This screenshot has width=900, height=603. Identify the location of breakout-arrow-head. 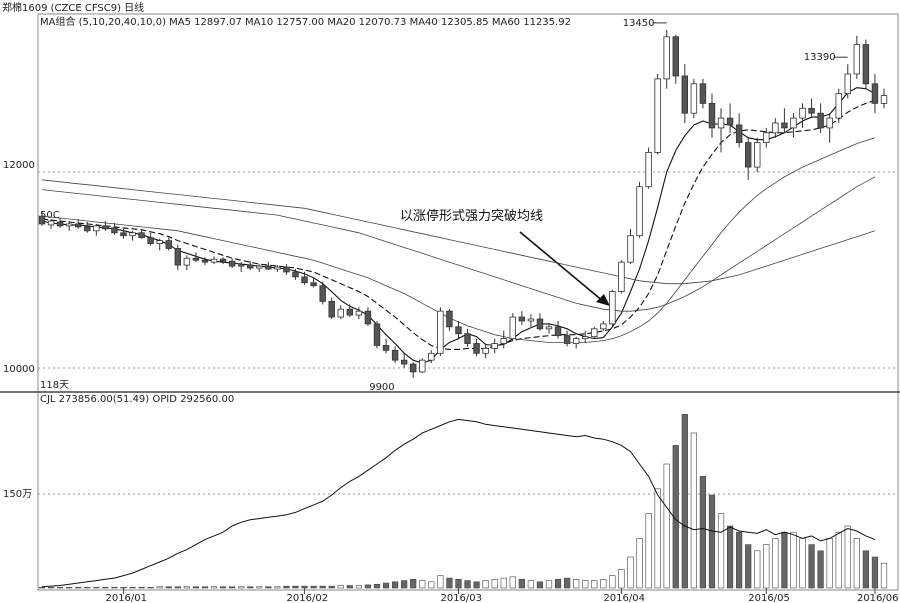
(603, 300).